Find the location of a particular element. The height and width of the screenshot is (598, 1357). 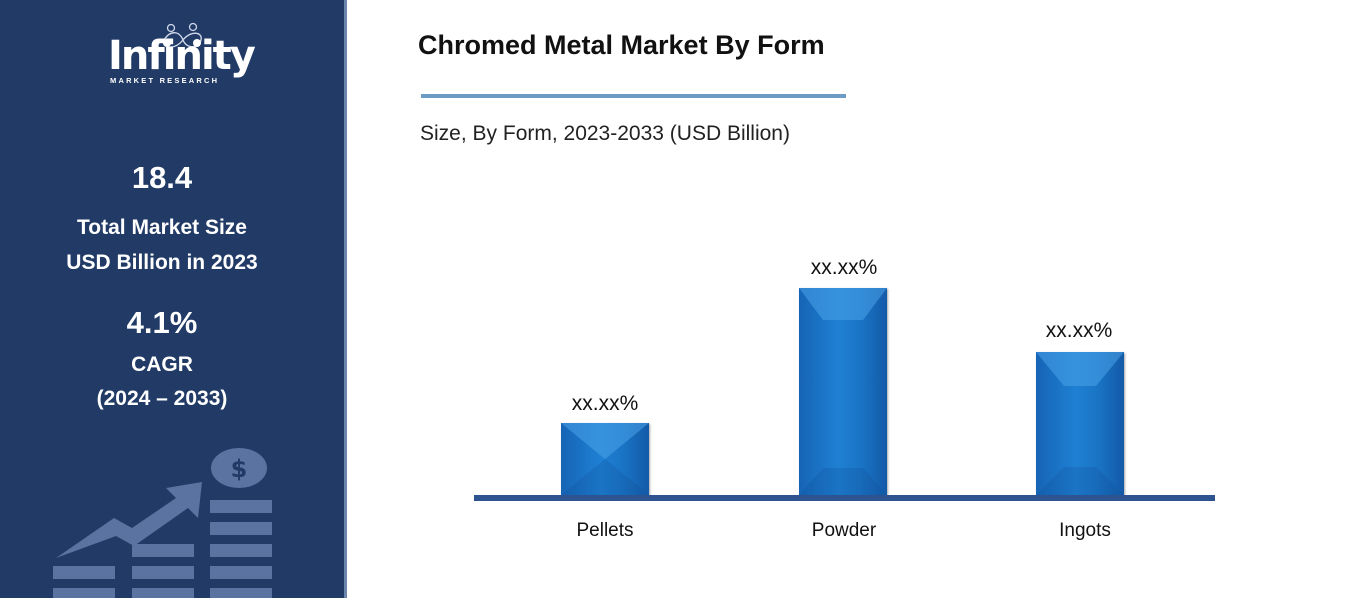

cagr-label: CAGR is located at coordinates (162, 364).